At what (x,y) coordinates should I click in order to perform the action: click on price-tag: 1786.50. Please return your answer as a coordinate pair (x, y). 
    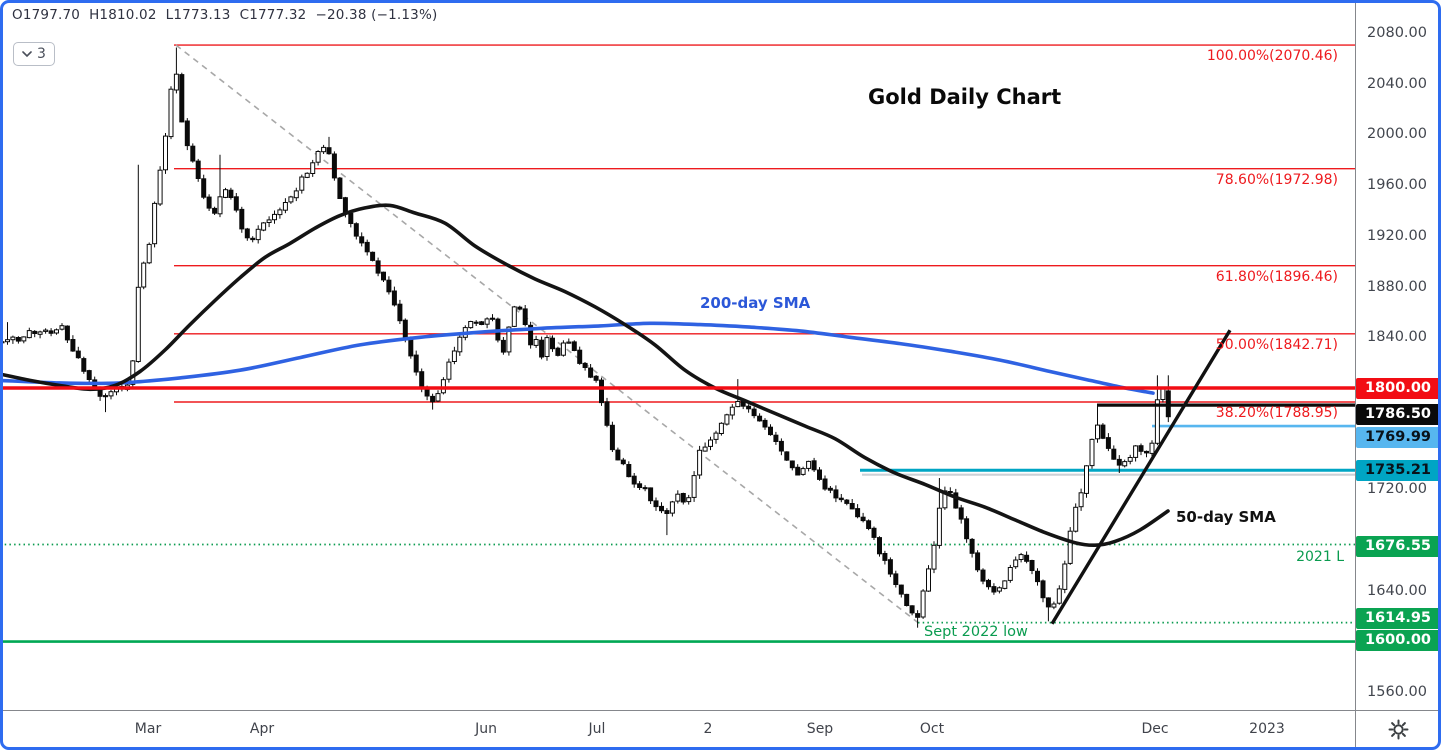
    Looking at the image, I should click on (1398, 414).